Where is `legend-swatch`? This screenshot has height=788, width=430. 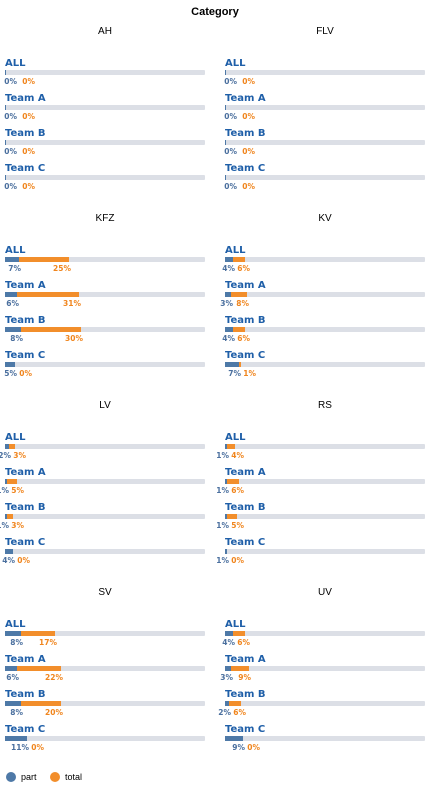 legend-swatch is located at coordinates (11, 777).